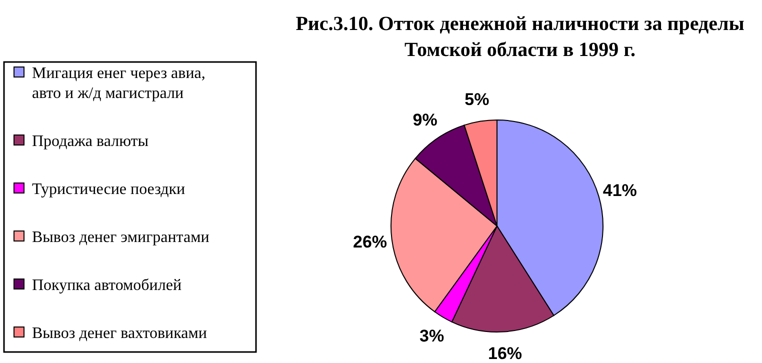  What do you see at coordinates (505, 353) in the screenshot?
I see `data-label: 16%` at bounding box center [505, 353].